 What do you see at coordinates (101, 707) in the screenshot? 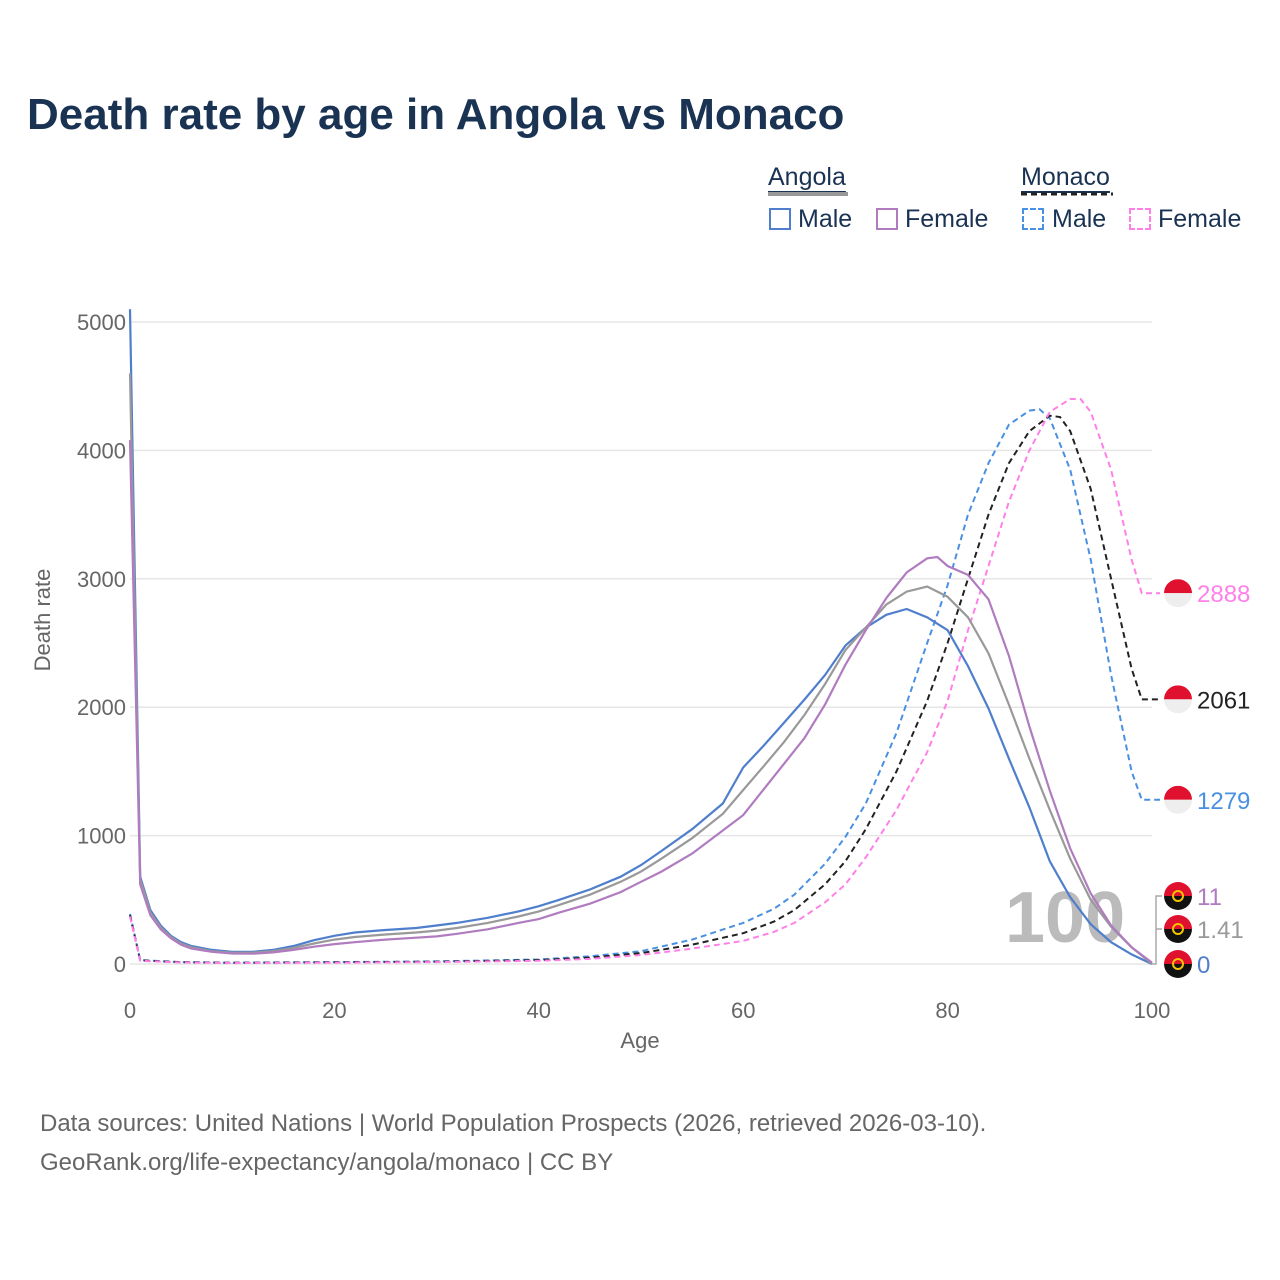
I see `y-tick-label: 2000` at bounding box center [101, 707].